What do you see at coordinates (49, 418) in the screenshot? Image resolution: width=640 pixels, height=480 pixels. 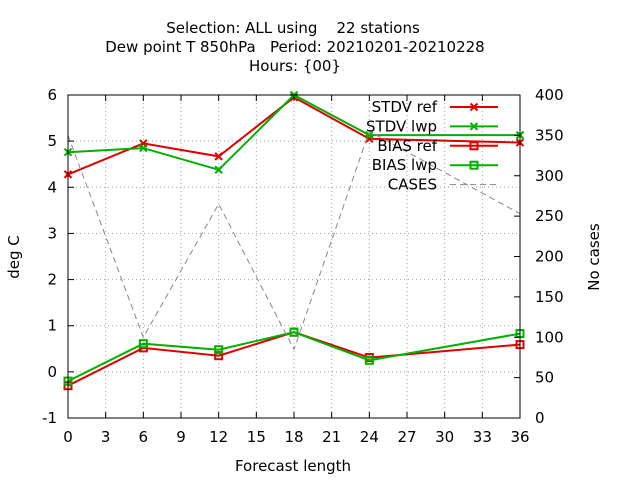 I see `y-tick-label: -1` at bounding box center [49, 418].